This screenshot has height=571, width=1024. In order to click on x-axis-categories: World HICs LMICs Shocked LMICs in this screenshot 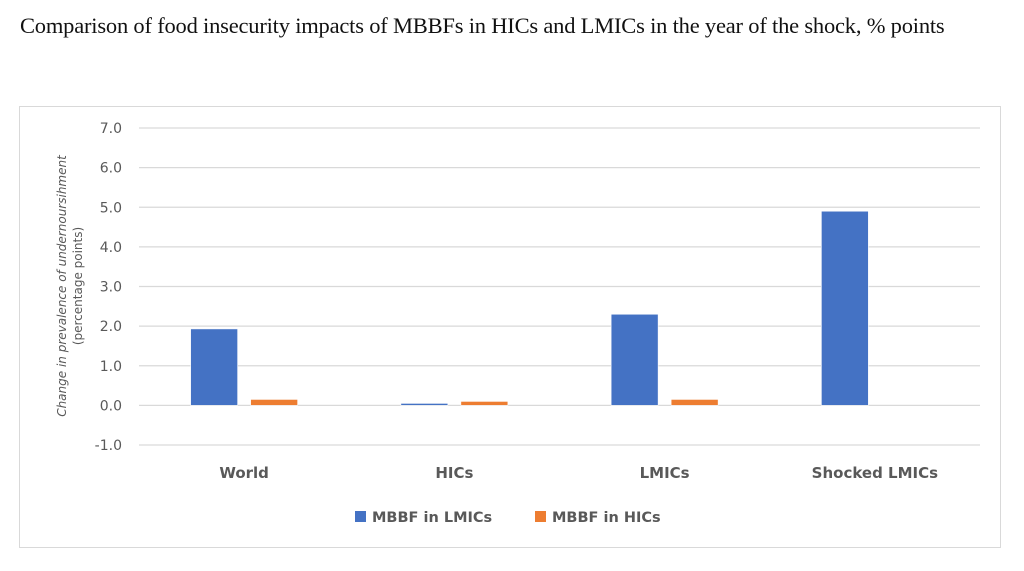, I will do `click(578, 473)`.